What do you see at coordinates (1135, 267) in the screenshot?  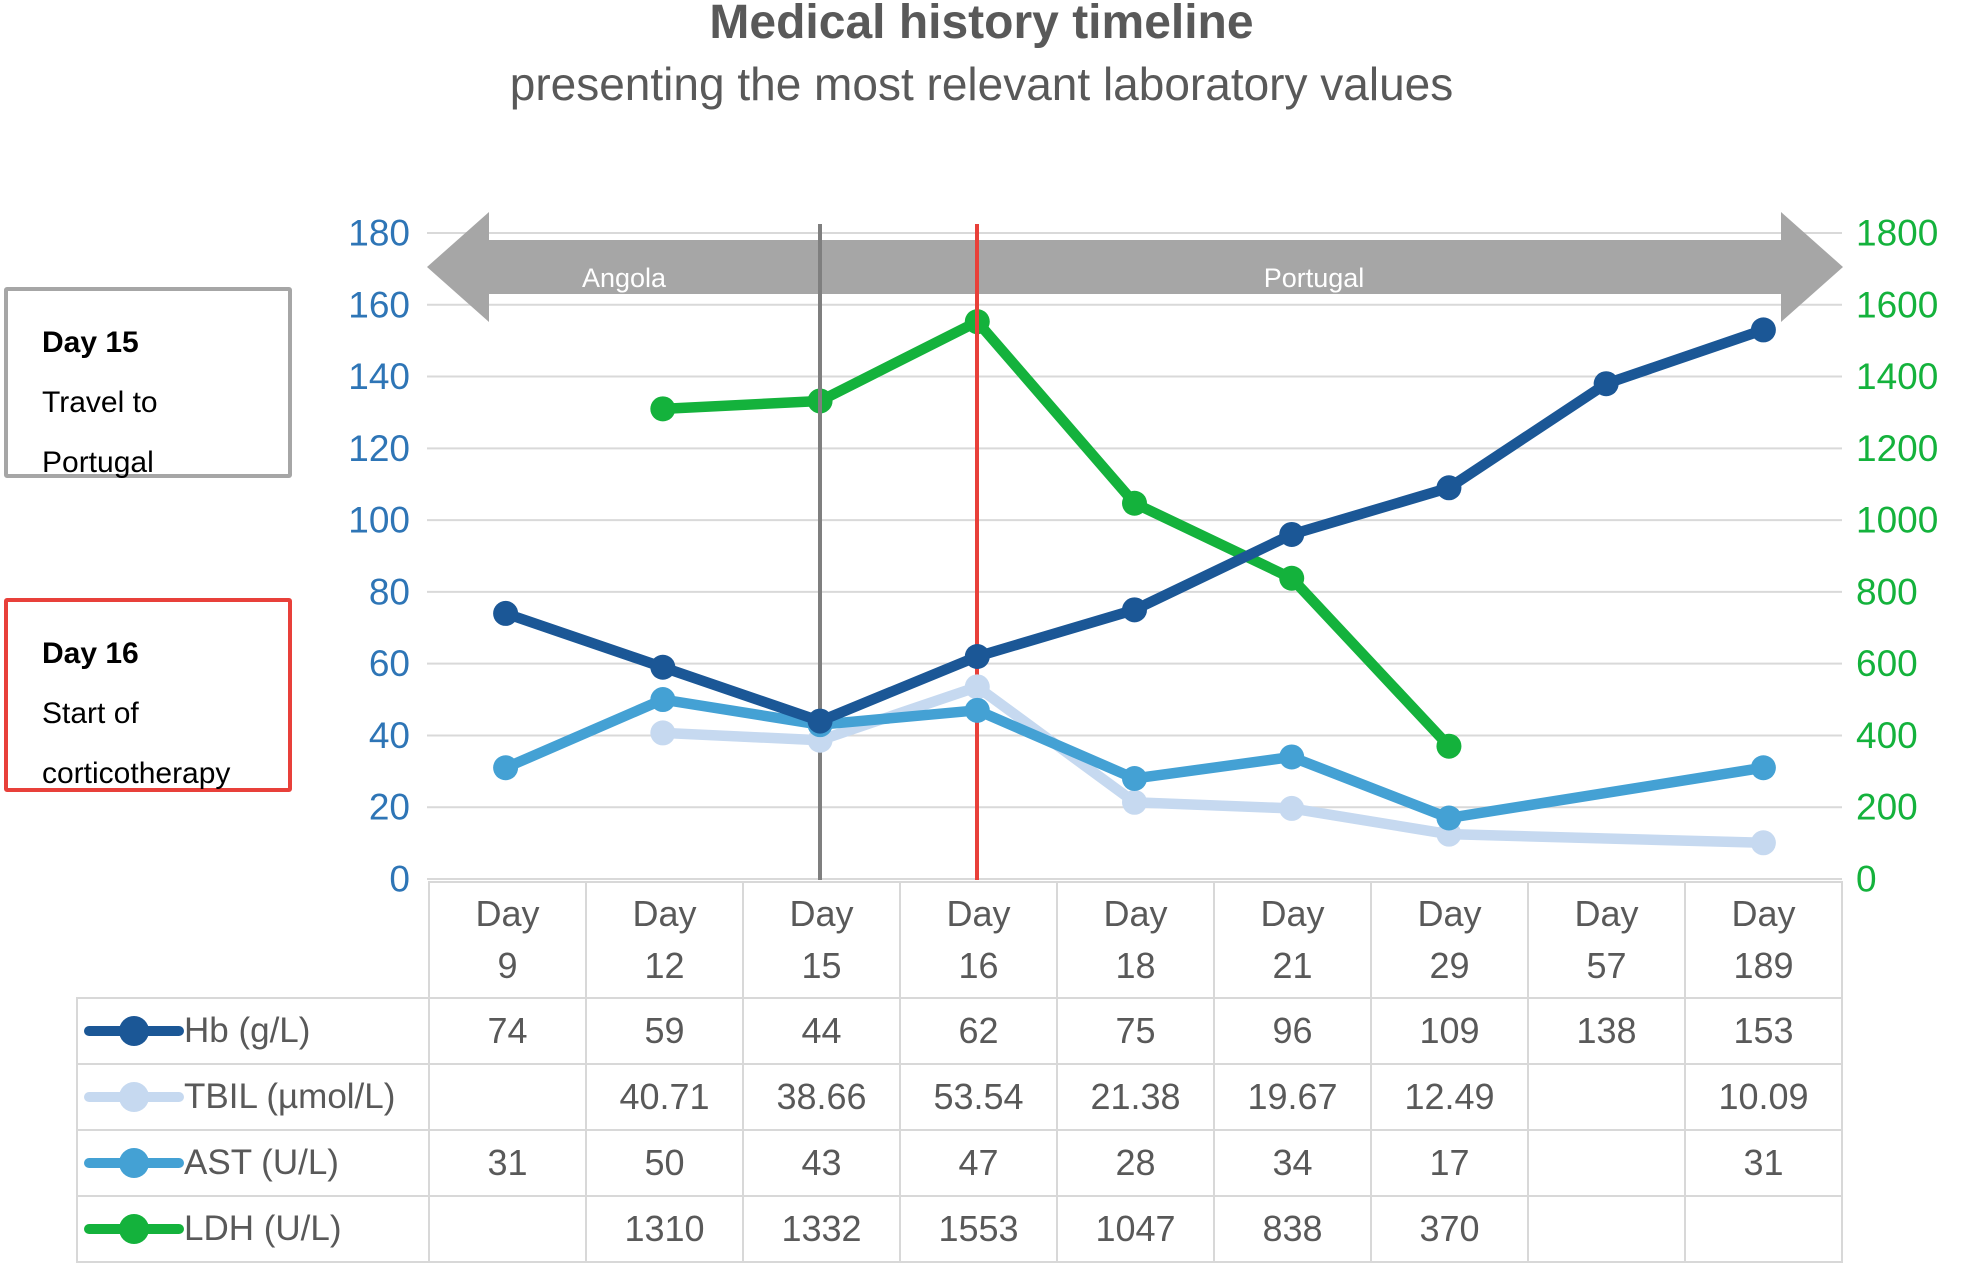 I see `timeline-arrow` at bounding box center [1135, 267].